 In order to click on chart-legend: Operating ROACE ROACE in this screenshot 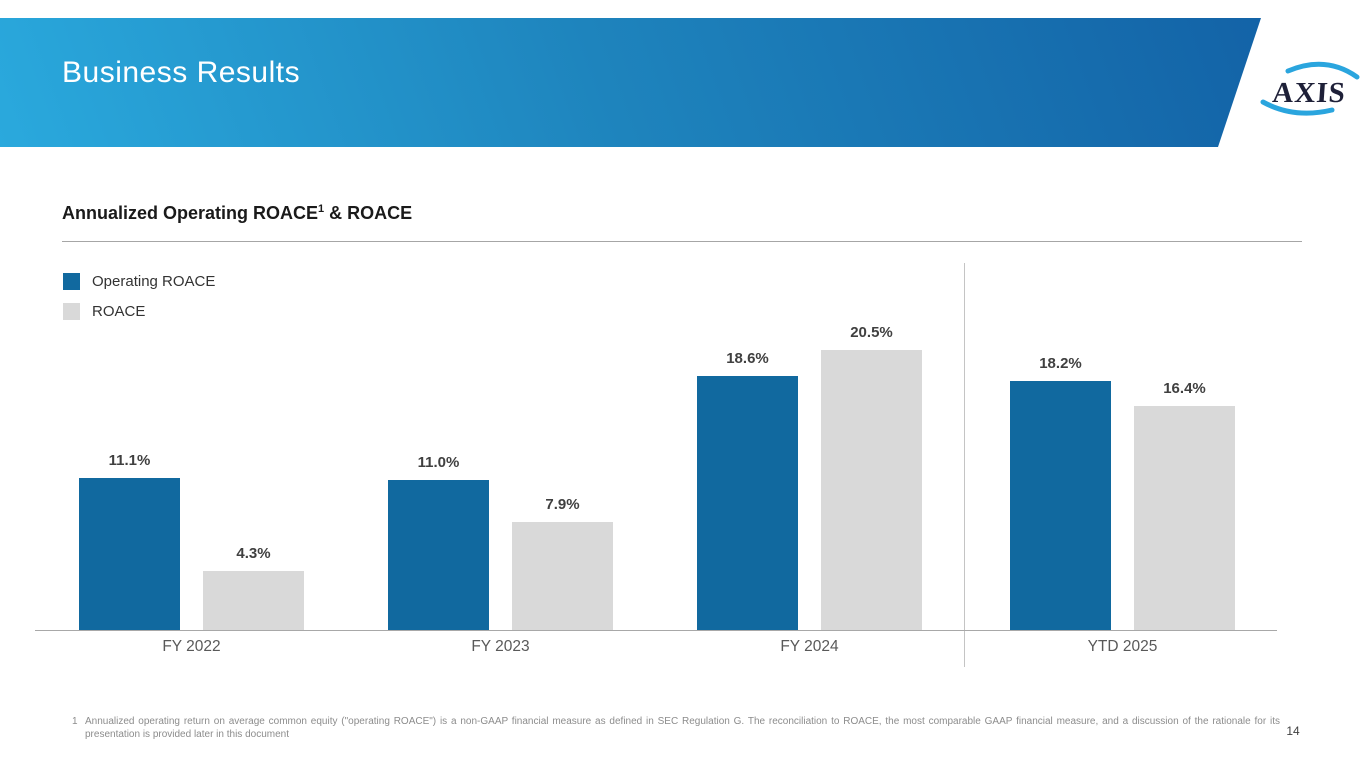, I will do `click(139, 296)`.